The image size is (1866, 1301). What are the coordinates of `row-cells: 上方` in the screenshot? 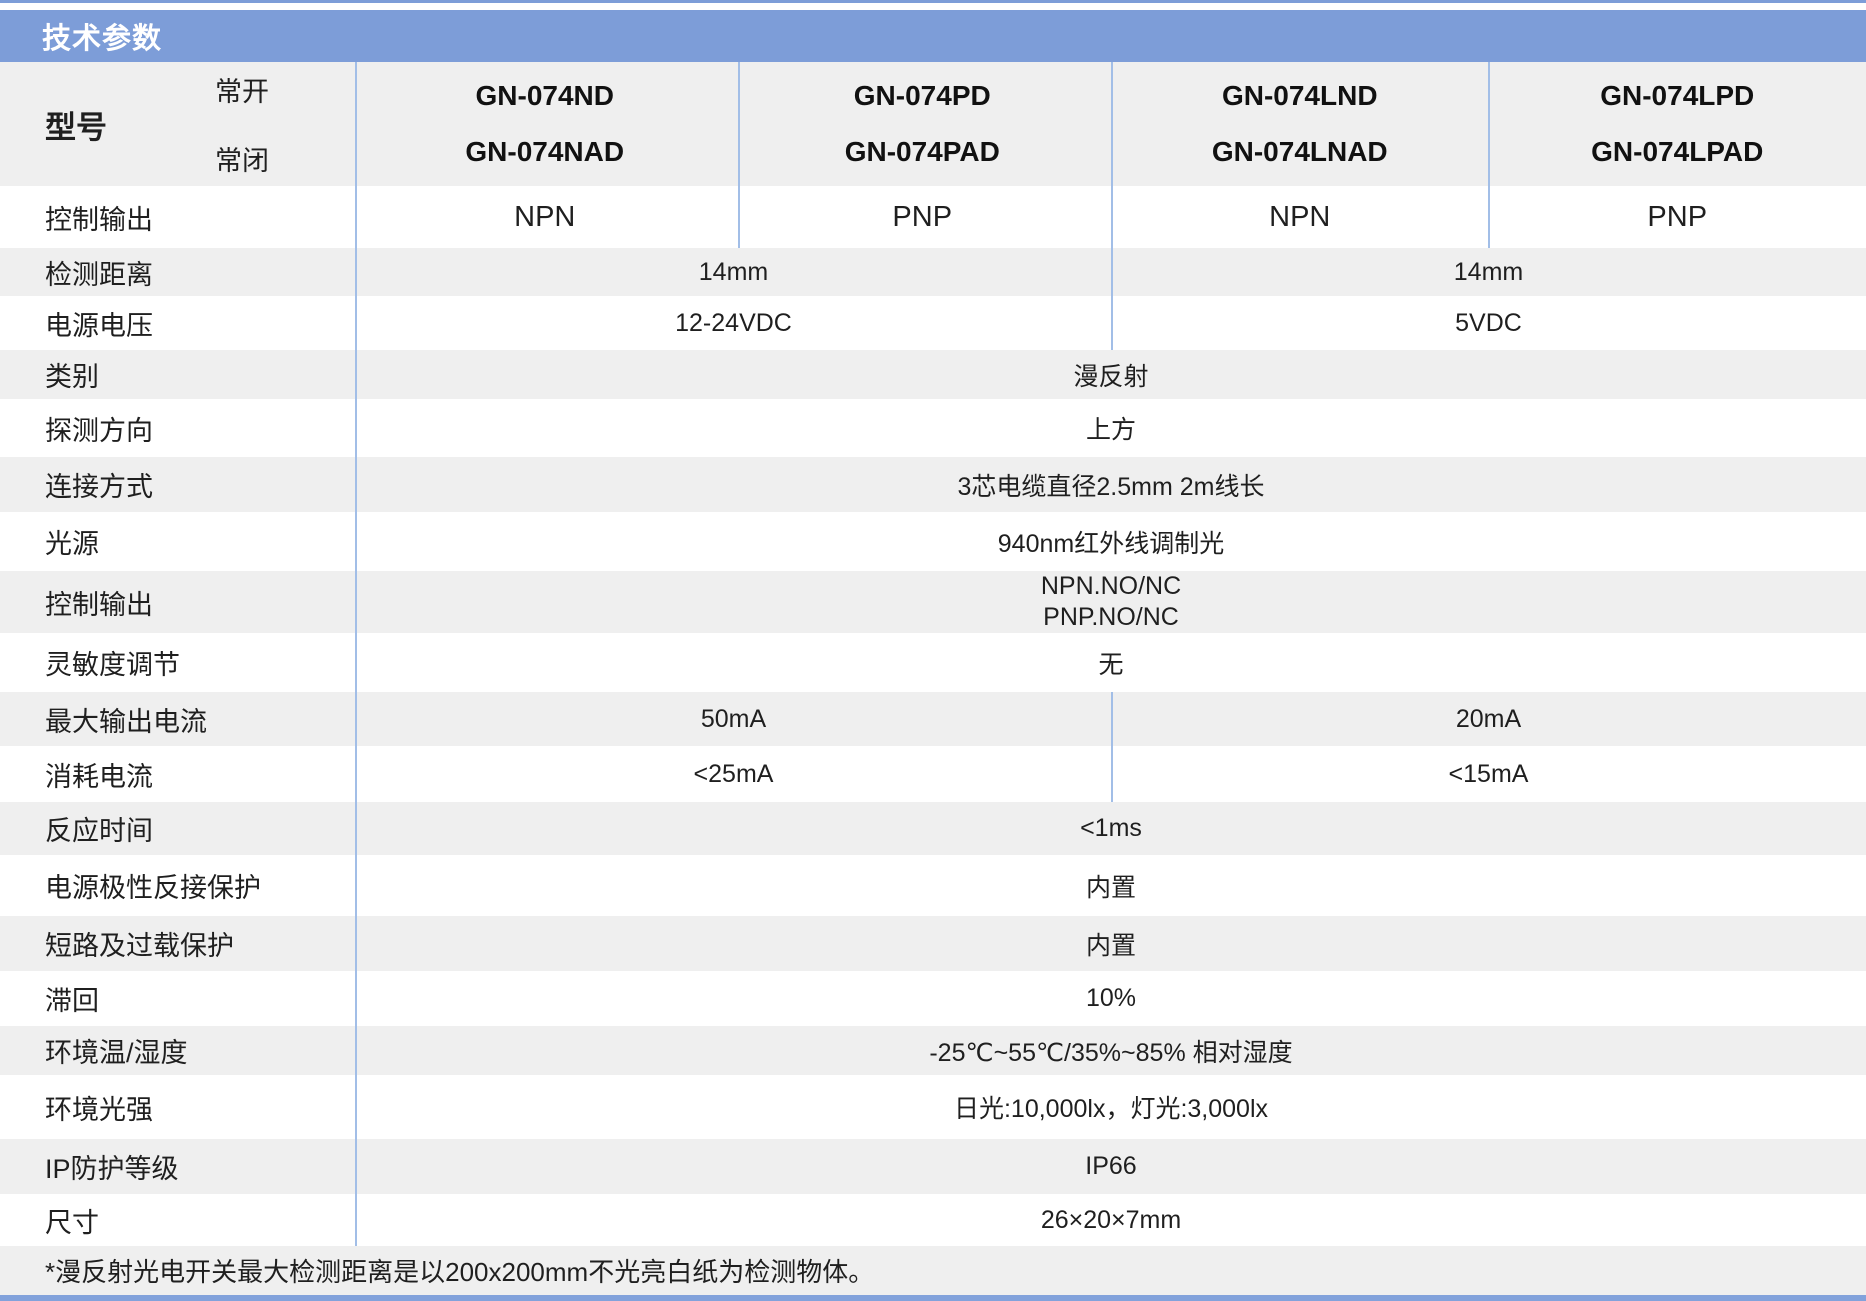 It's located at (1111, 428).